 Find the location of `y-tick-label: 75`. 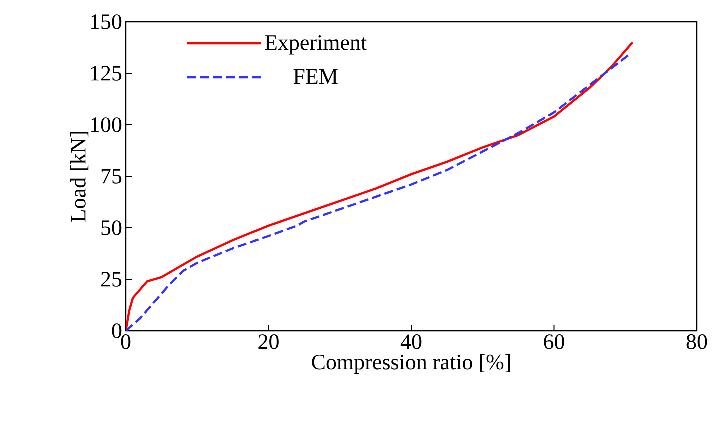

y-tick-label: 75 is located at coordinates (112, 176).